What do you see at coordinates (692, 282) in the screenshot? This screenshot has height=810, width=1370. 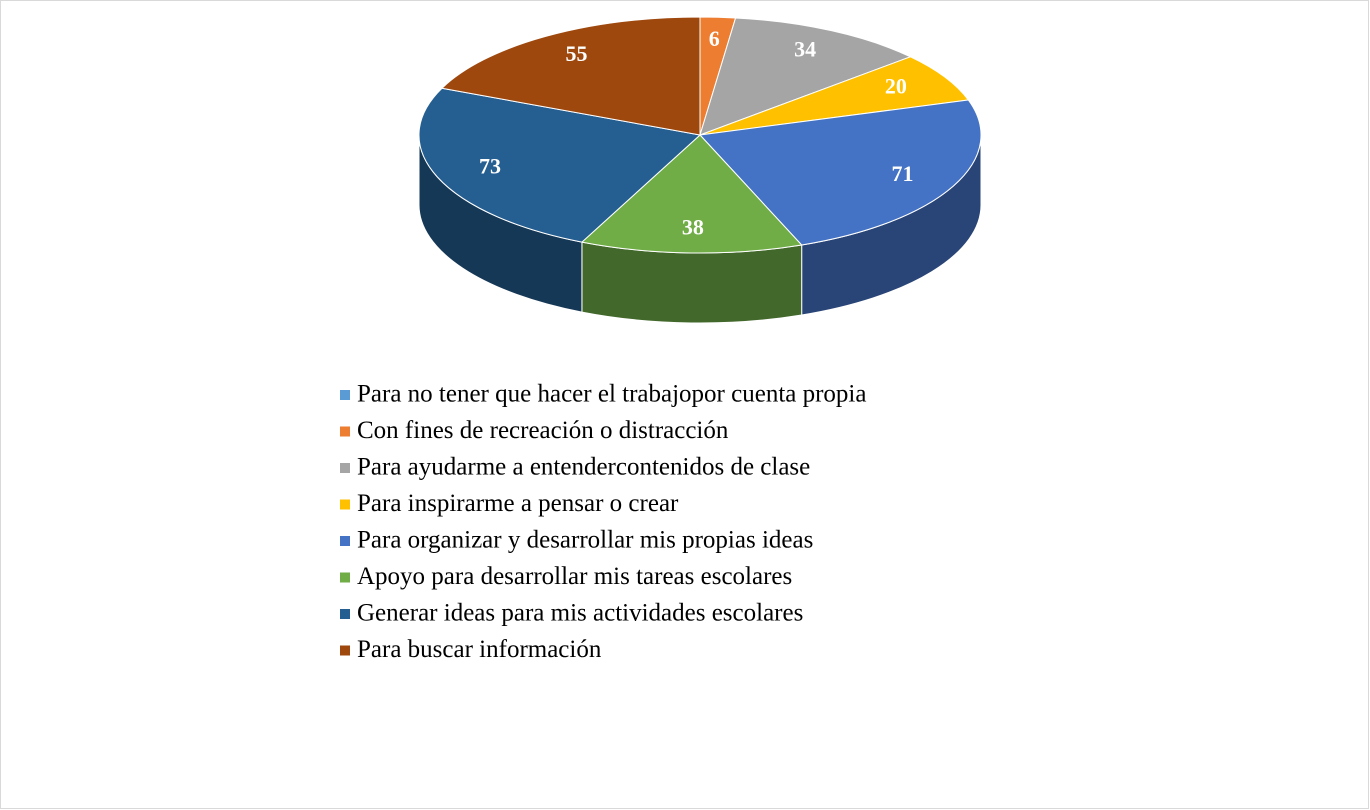 I see `pie-side` at bounding box center [692, 282].